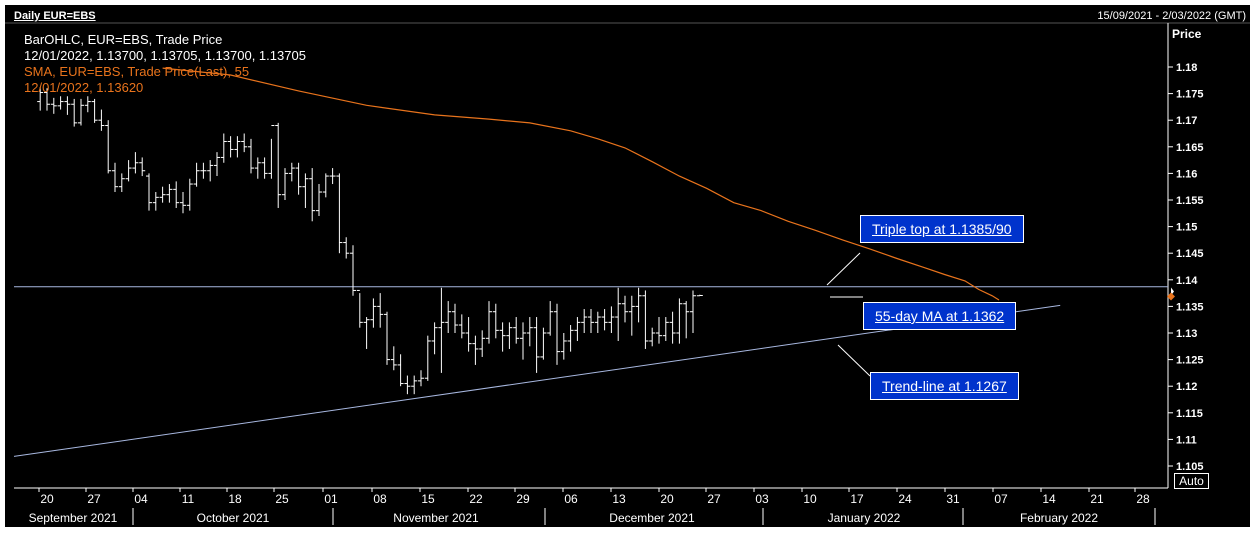 The height and width of the screenshot is (536, 1256). Describe the element at coordinates (1190, 361) in the screenshot. I see `y-tick-label: 1.125` at that location.